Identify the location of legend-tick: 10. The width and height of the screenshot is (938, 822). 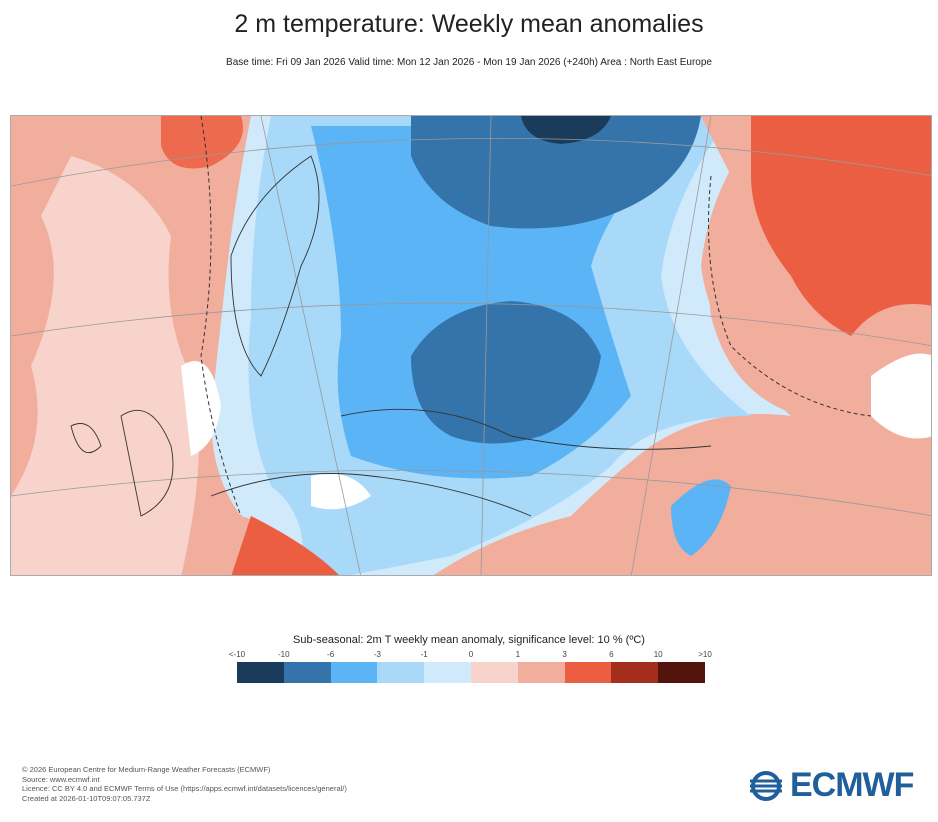
(658, 654).